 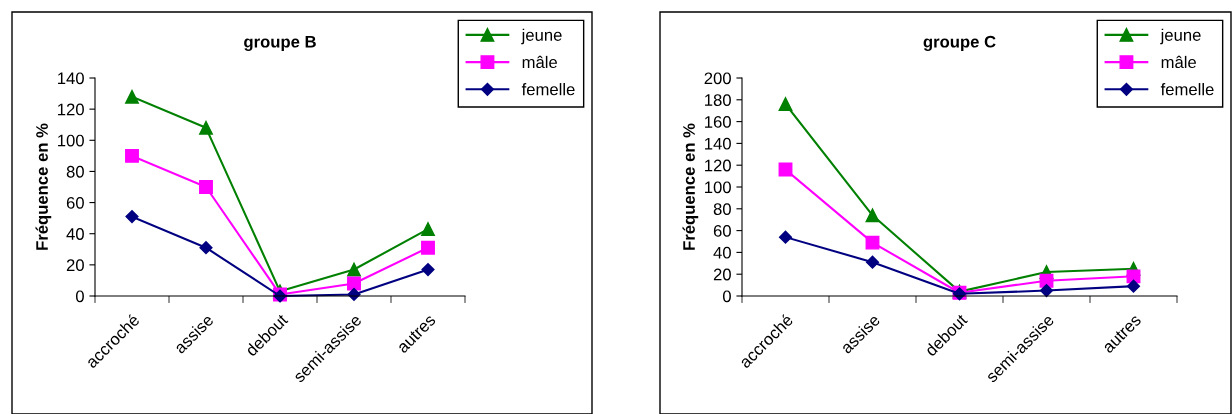 What do you see at coordinates (959, 43) in the screenshot?
I see `chart-title: groupe C` at bounding box center [959, 43].